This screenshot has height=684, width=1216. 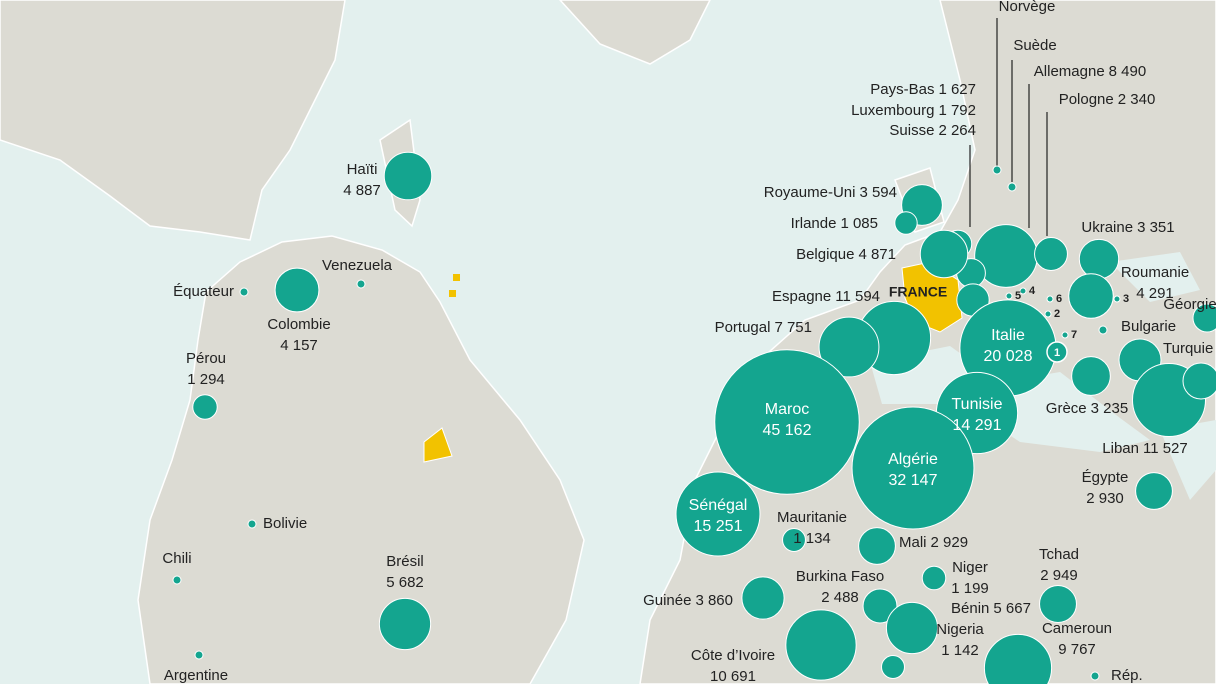 What do you see at coordinates (1128, 71) in the screenshot?
I see `country-value: 8 490` at bounding box center [1128, 71].